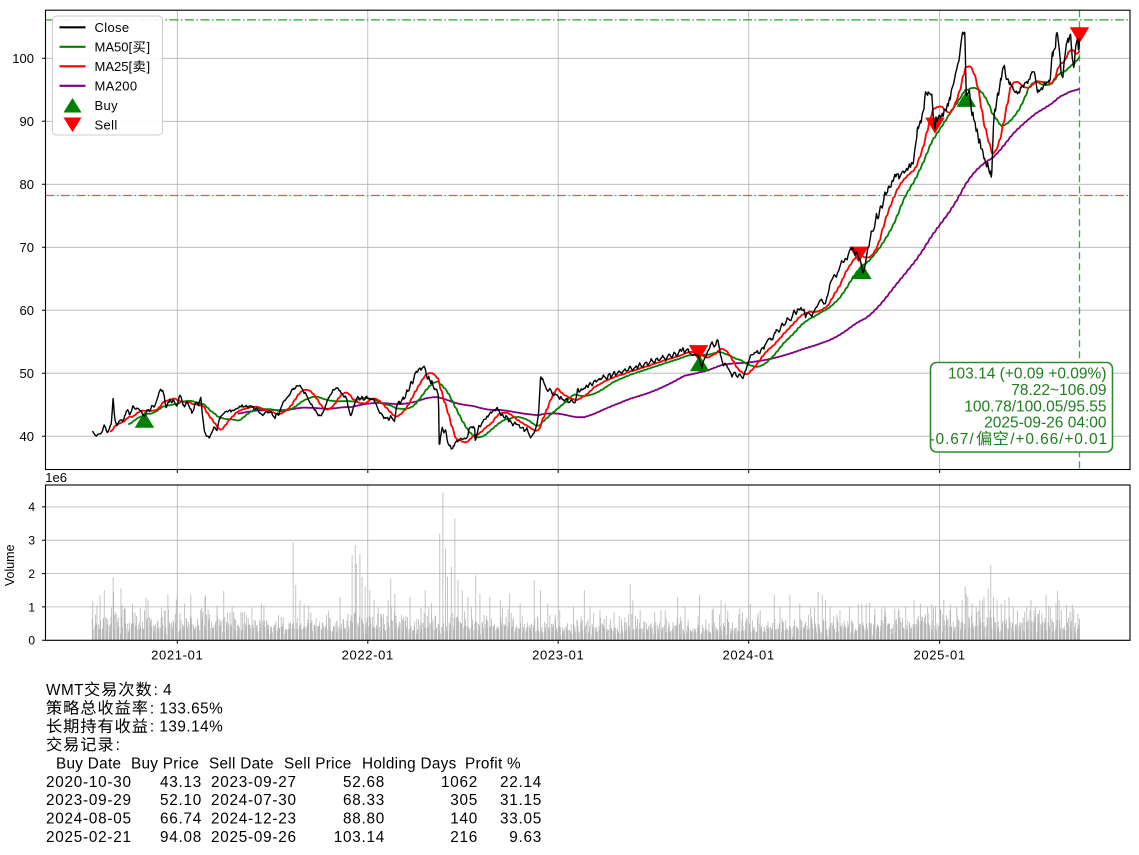  I want to click on svg-text: 78.22~106.09, so click(1058, 390).